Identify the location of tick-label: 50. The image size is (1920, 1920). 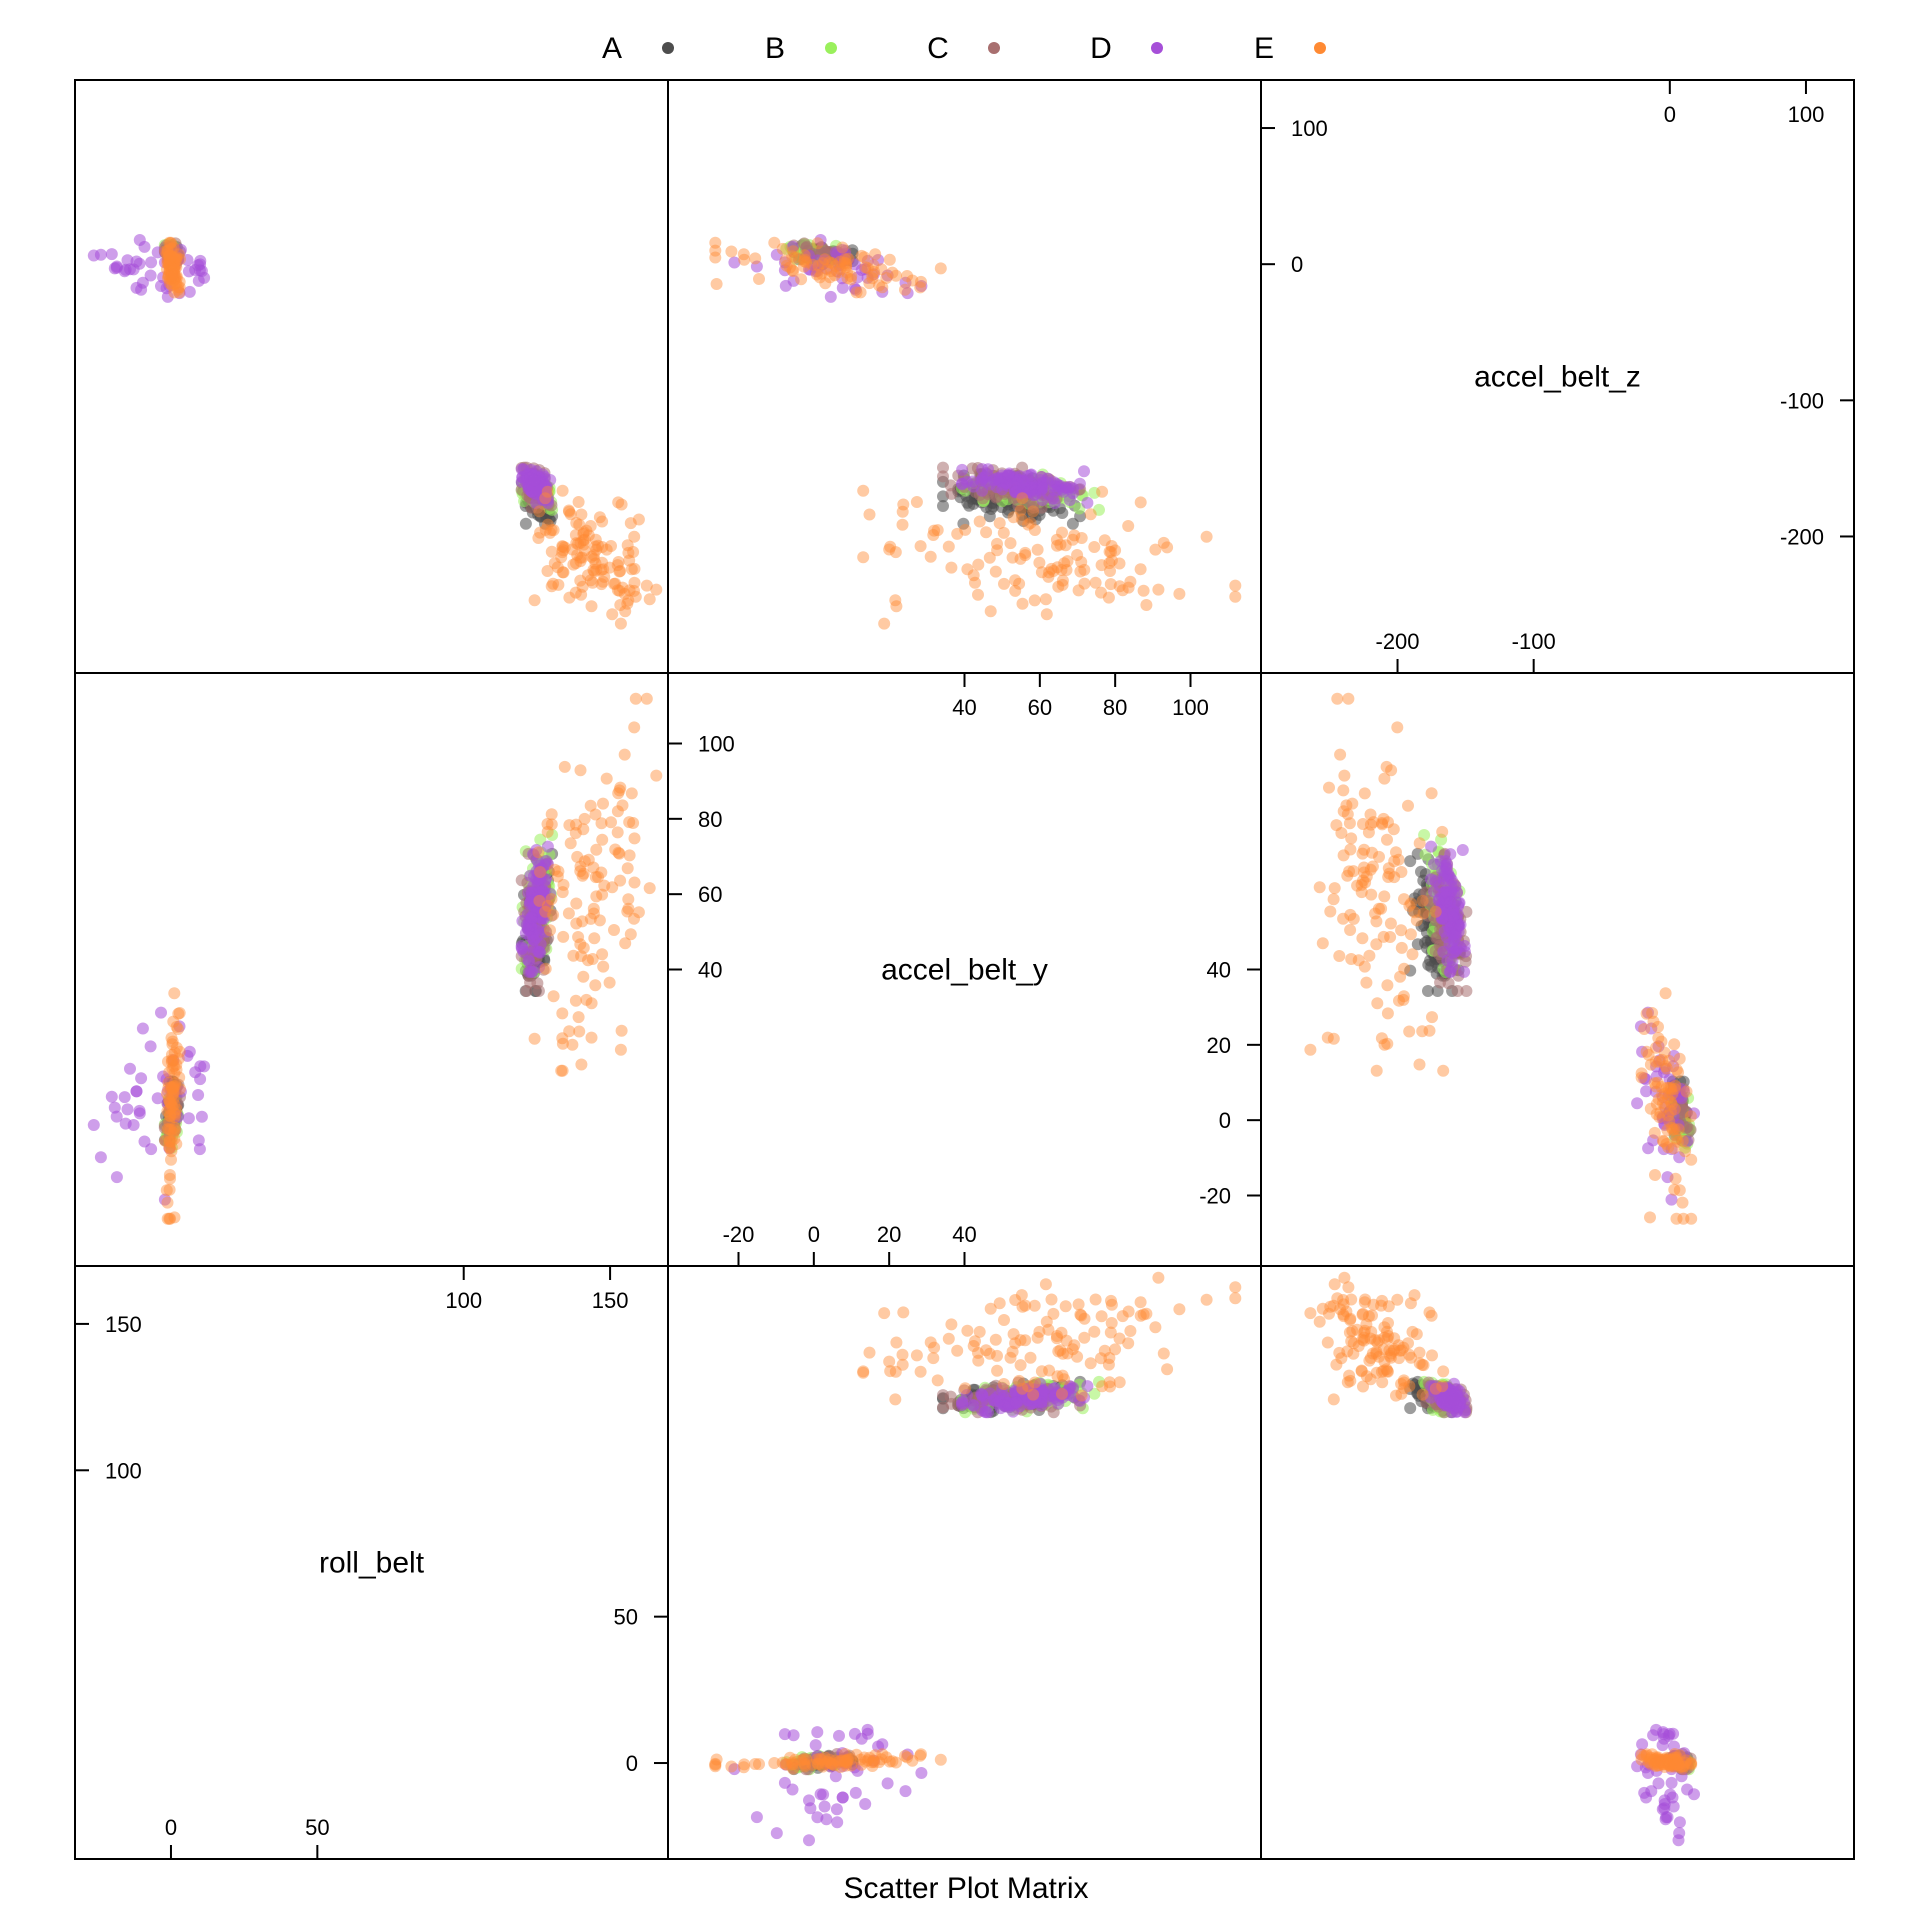
(626, 1617).